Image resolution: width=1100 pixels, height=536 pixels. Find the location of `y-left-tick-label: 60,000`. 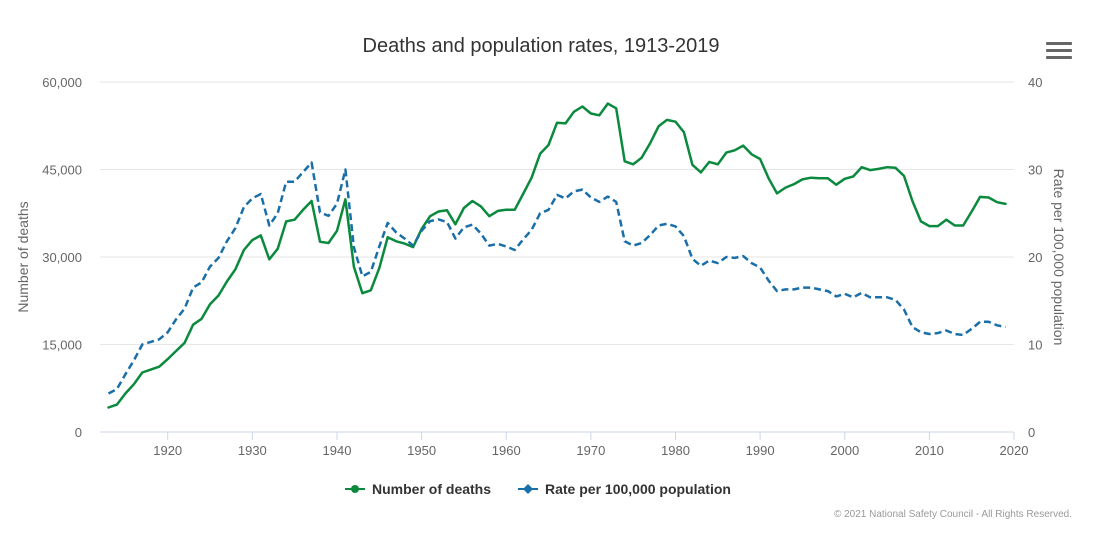

y-left-tick-label: 60,000 is located at coordinates (62, 82).